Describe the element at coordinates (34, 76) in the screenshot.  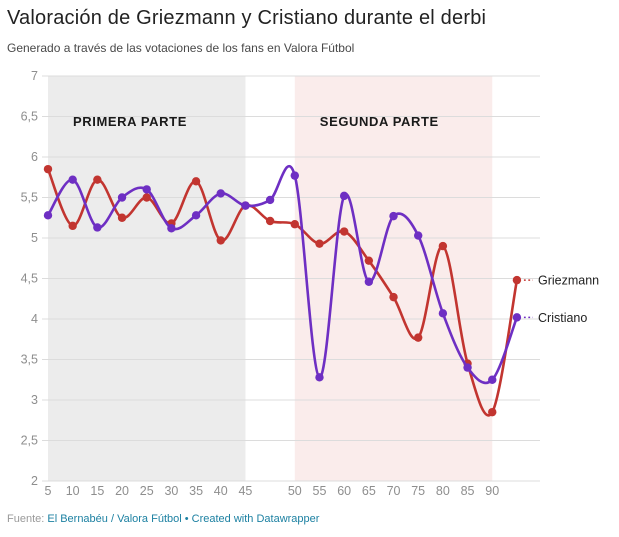
I see `y-axis-tick-label: 7` at that location.